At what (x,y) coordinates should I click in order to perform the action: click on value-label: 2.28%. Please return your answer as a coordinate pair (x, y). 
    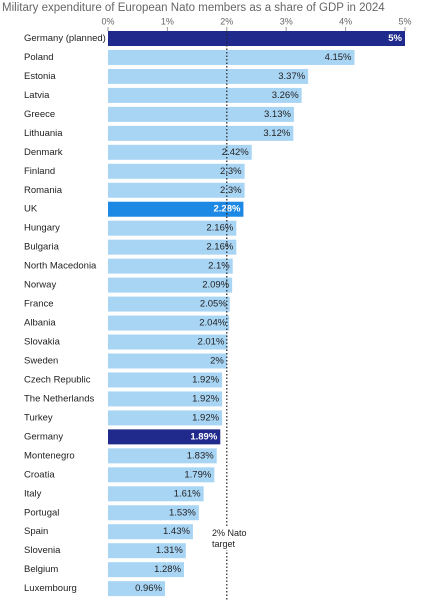
    Looking at the image, I should click on (226, 209).